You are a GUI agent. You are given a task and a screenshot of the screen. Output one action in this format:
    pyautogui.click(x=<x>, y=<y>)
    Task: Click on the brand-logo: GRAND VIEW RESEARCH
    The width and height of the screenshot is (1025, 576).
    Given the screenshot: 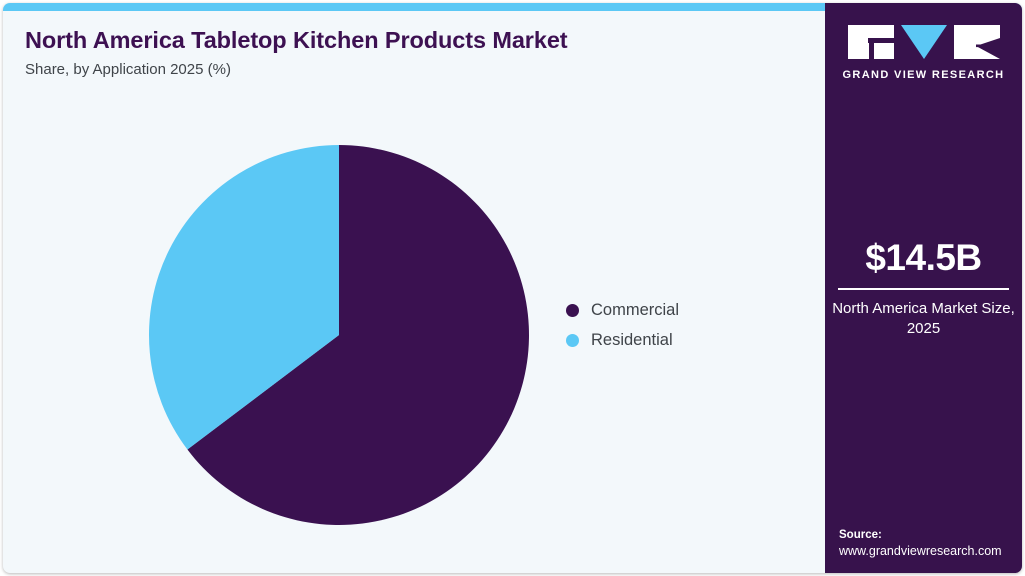 What is the action you would take?
    pyautogui.click(x=923, y=53)
    